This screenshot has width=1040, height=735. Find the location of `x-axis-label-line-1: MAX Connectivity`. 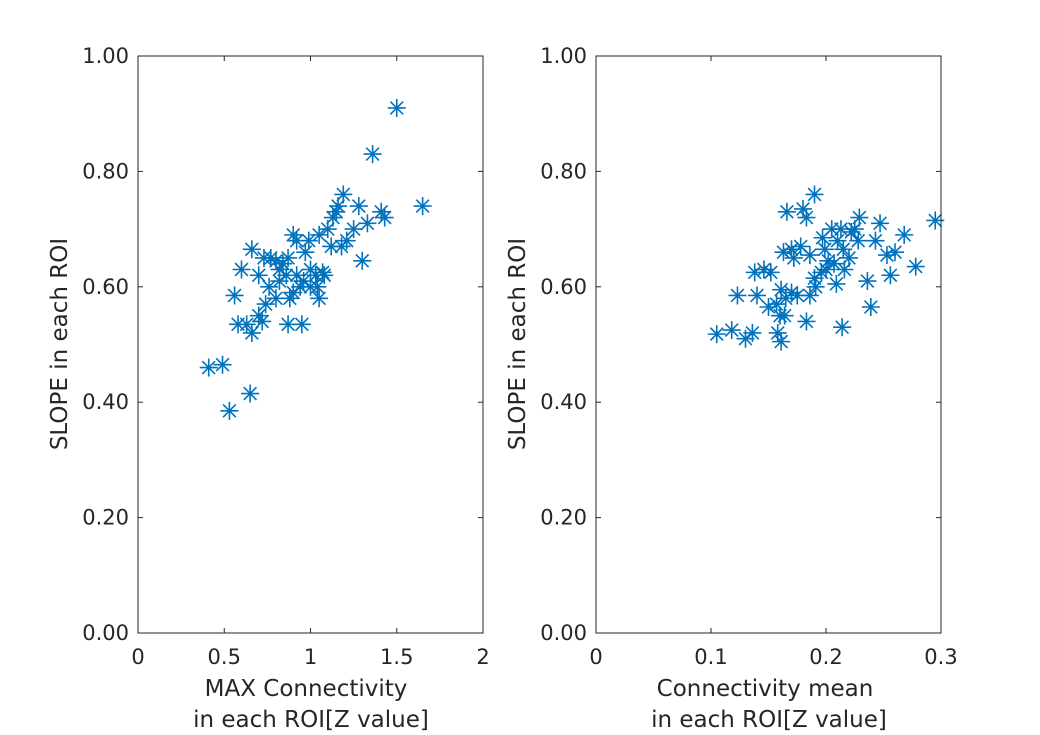

x-axis-label-line-1: MAX Connectivity is located at coordinates (306, 689).